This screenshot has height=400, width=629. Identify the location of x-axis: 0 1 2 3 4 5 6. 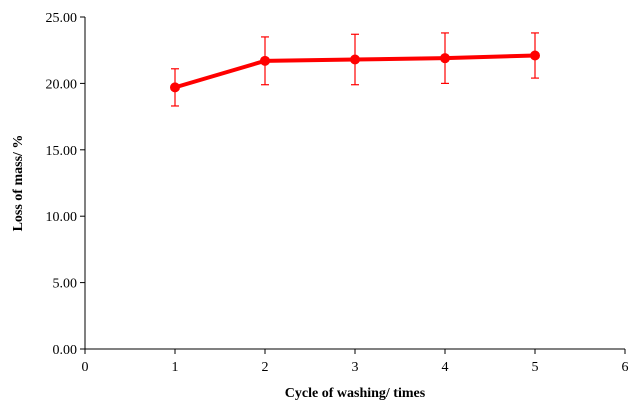
(355, 361).